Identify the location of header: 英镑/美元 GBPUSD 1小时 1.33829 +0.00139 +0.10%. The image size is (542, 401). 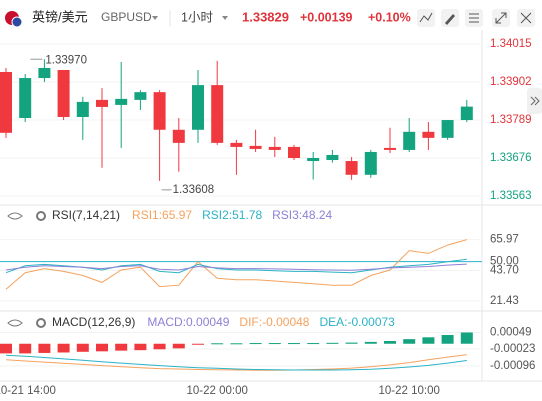
(270, 18).